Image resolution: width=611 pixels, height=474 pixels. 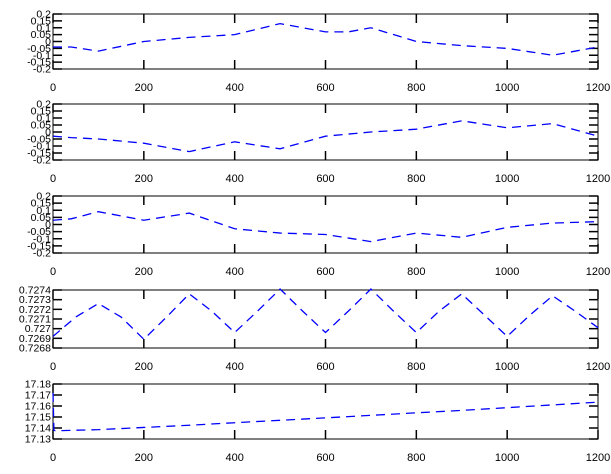 What do you see at coordinates (416, 179) in the screenshot?
I see `subplot-2-x-tick-label: 800` at bounding box center [416, 179].